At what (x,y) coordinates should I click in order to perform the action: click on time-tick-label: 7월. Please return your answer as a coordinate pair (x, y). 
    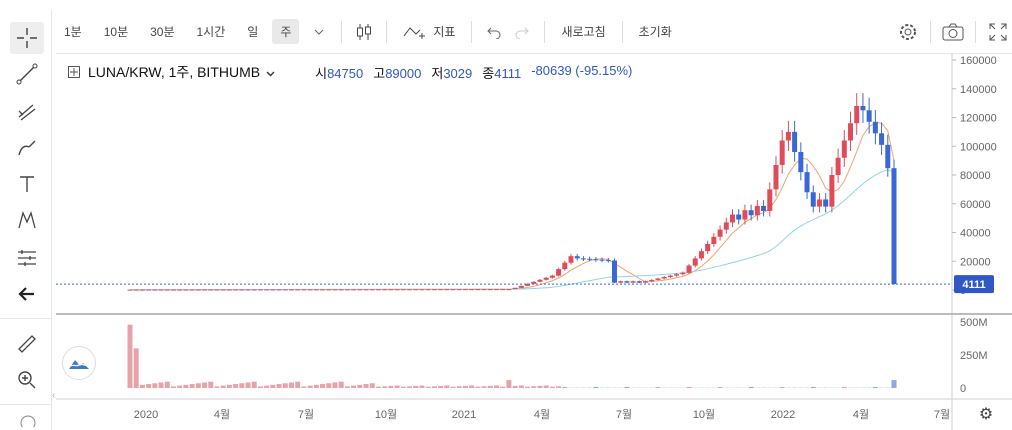
    Looking at the image, I should click on (624, 414).